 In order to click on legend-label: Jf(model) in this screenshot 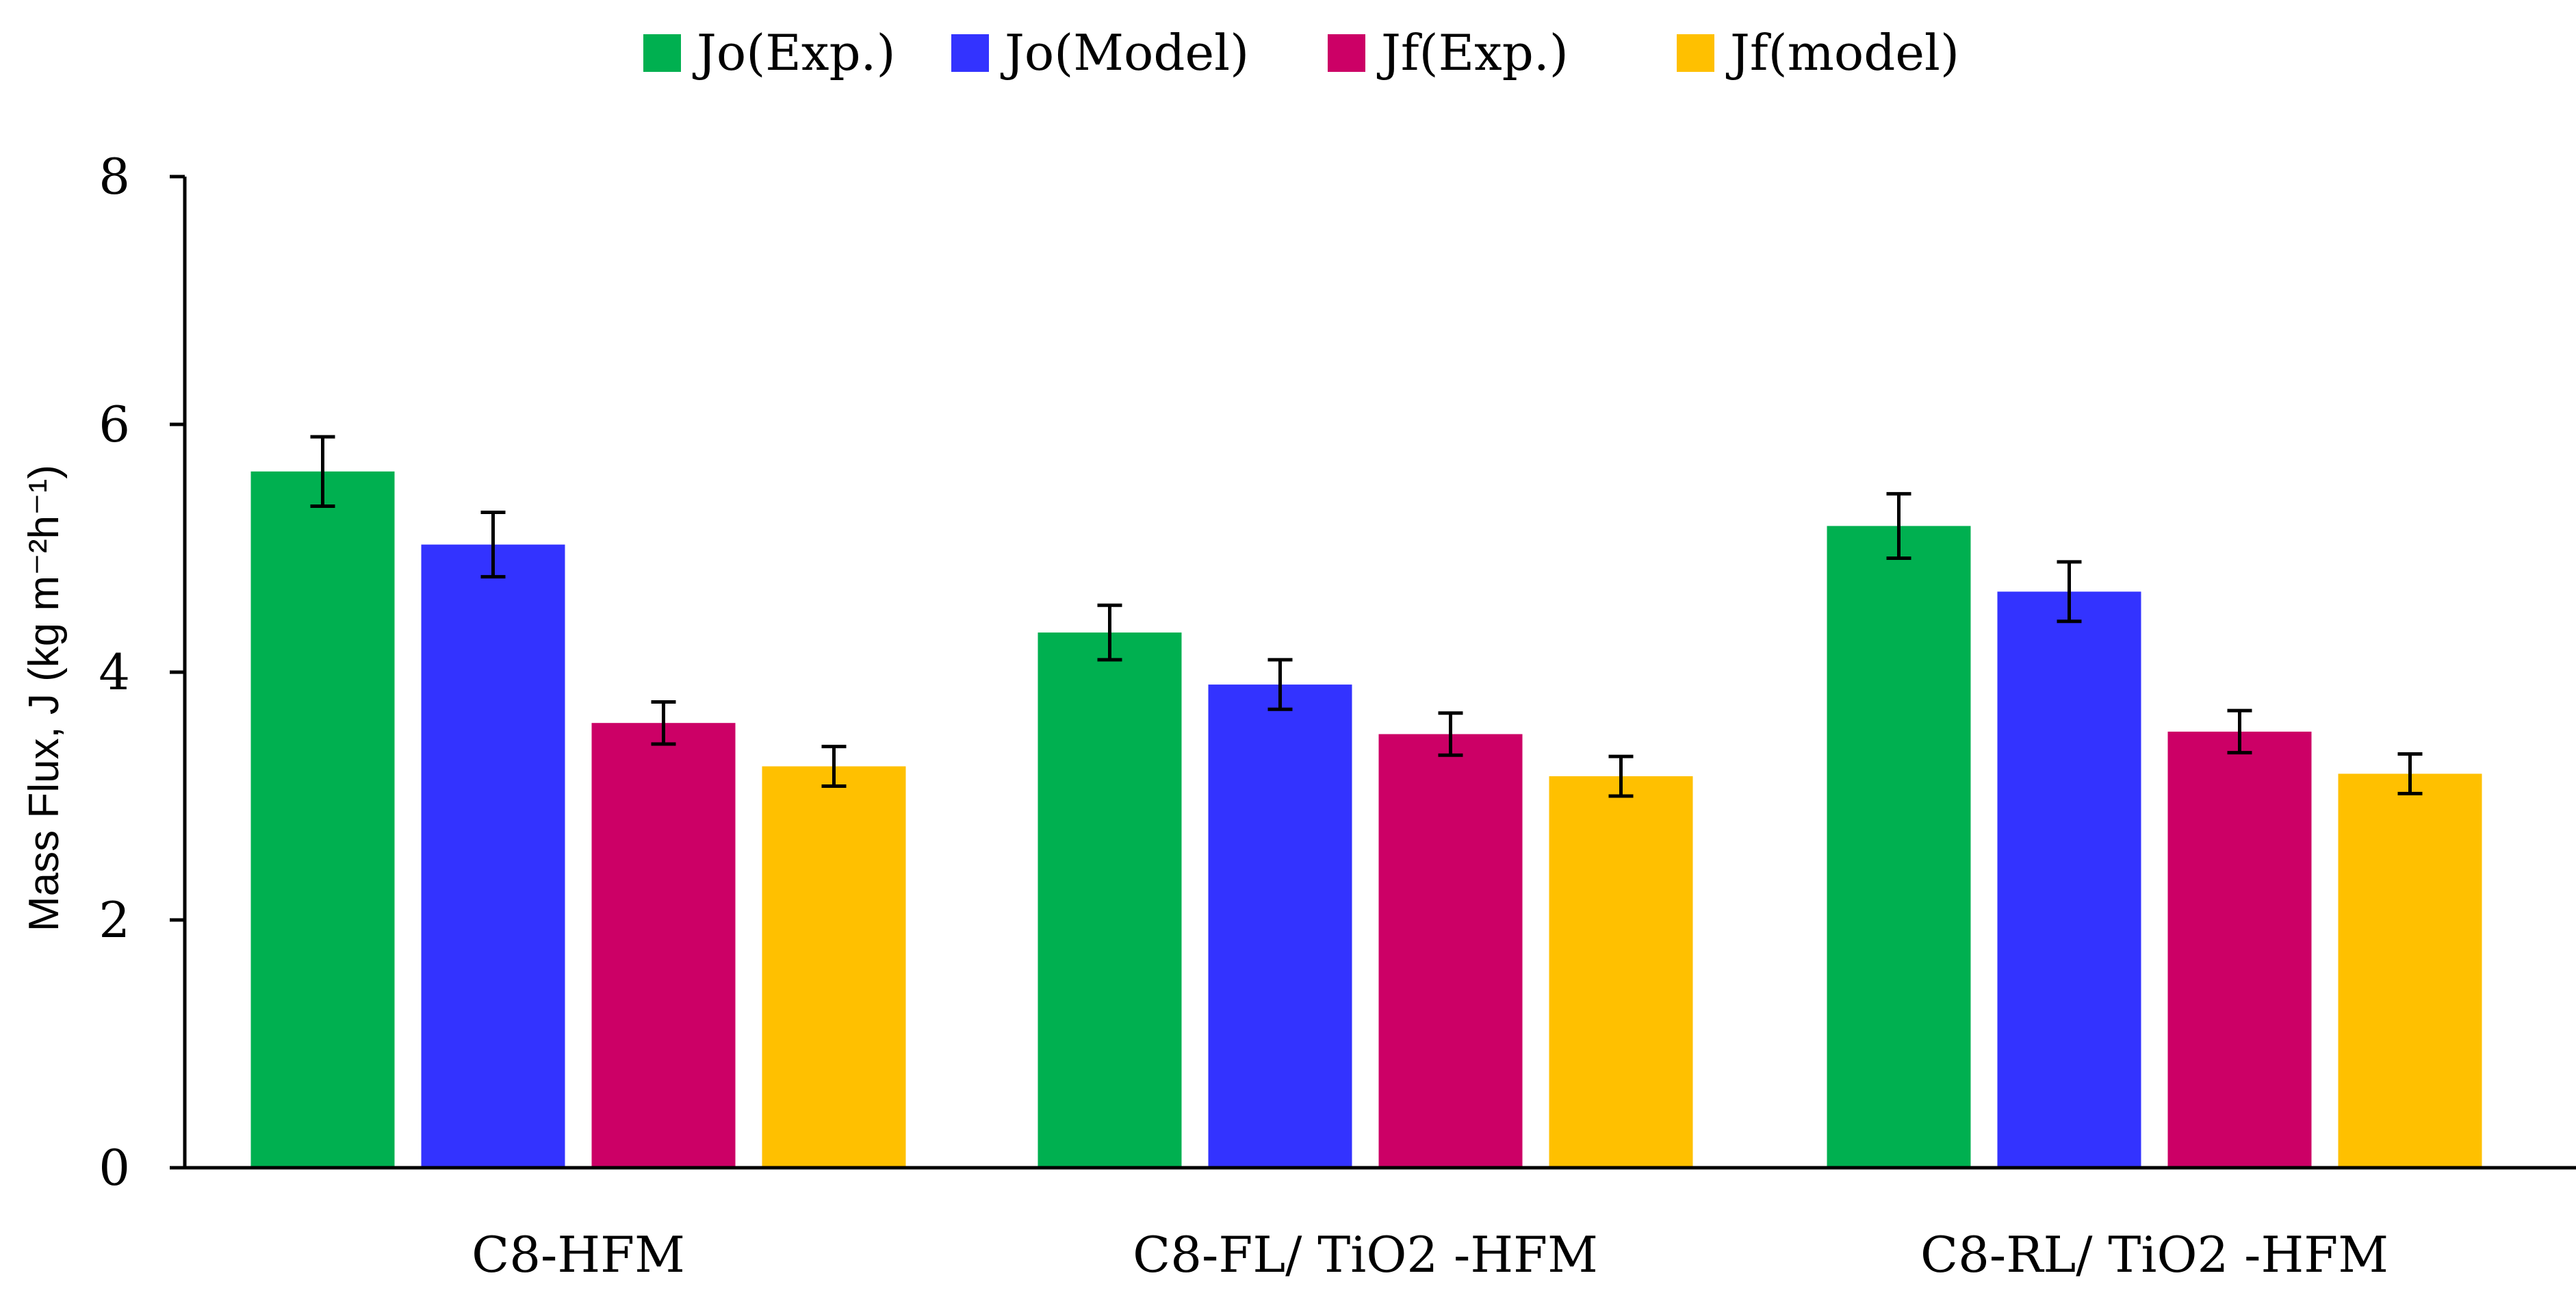, I will do `click(1842, 52)`.